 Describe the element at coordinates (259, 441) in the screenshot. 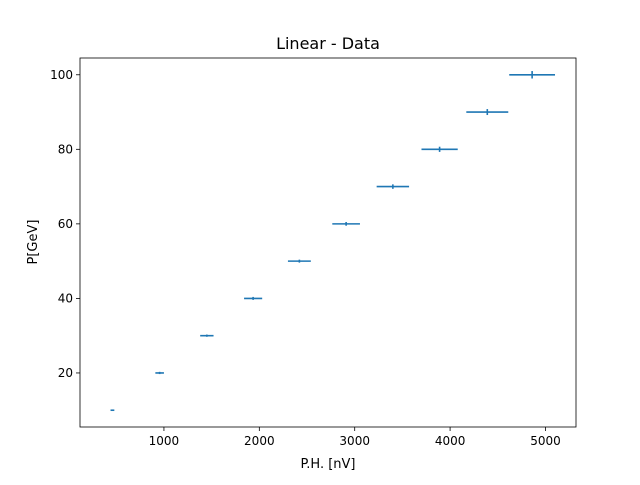

I see `x-tick-label: 2000` at that location.